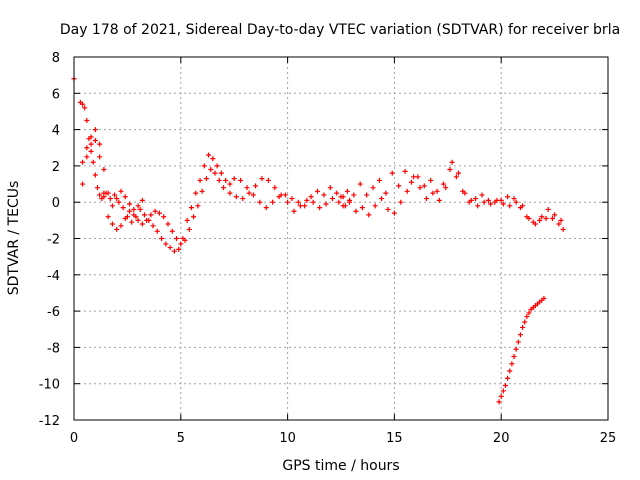 Image resolution: width=640 pixels, height=480 pixels. I want to click on y-tick-label: 0, so click(56, 203).